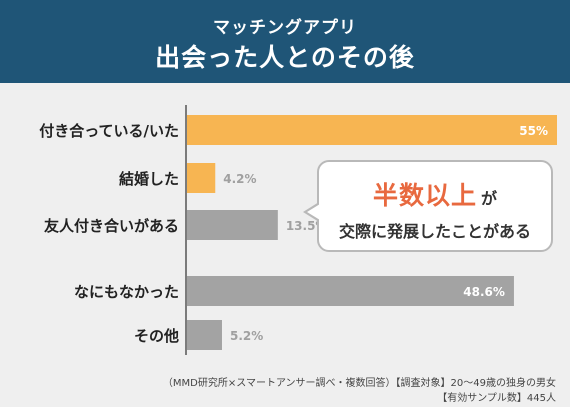  Describe the element at coordinates (111, 226) in the screenshot. I see `category-label: 友人付き合いがある` at that location.